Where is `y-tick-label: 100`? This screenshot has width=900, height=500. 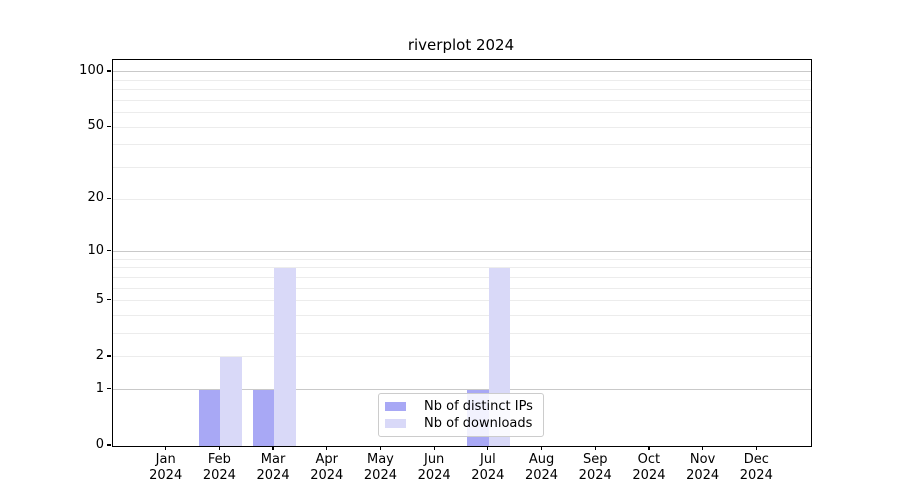 y-tick-label: 100 is located at coordinates (91, 70).